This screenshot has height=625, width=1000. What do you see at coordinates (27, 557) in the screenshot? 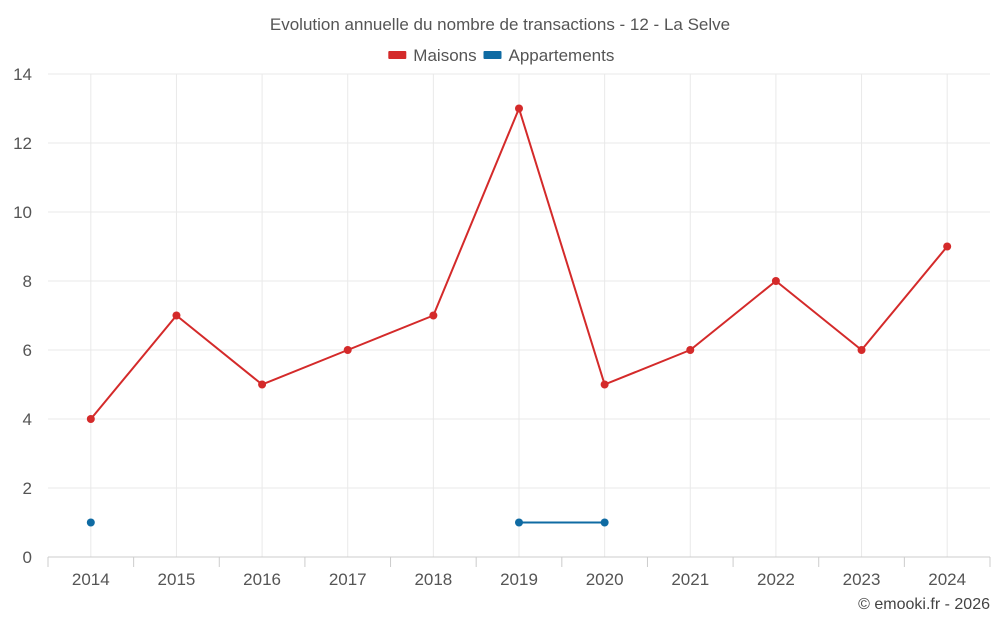
I see `y-tick-label: 0` at bounding box center [27, 557].